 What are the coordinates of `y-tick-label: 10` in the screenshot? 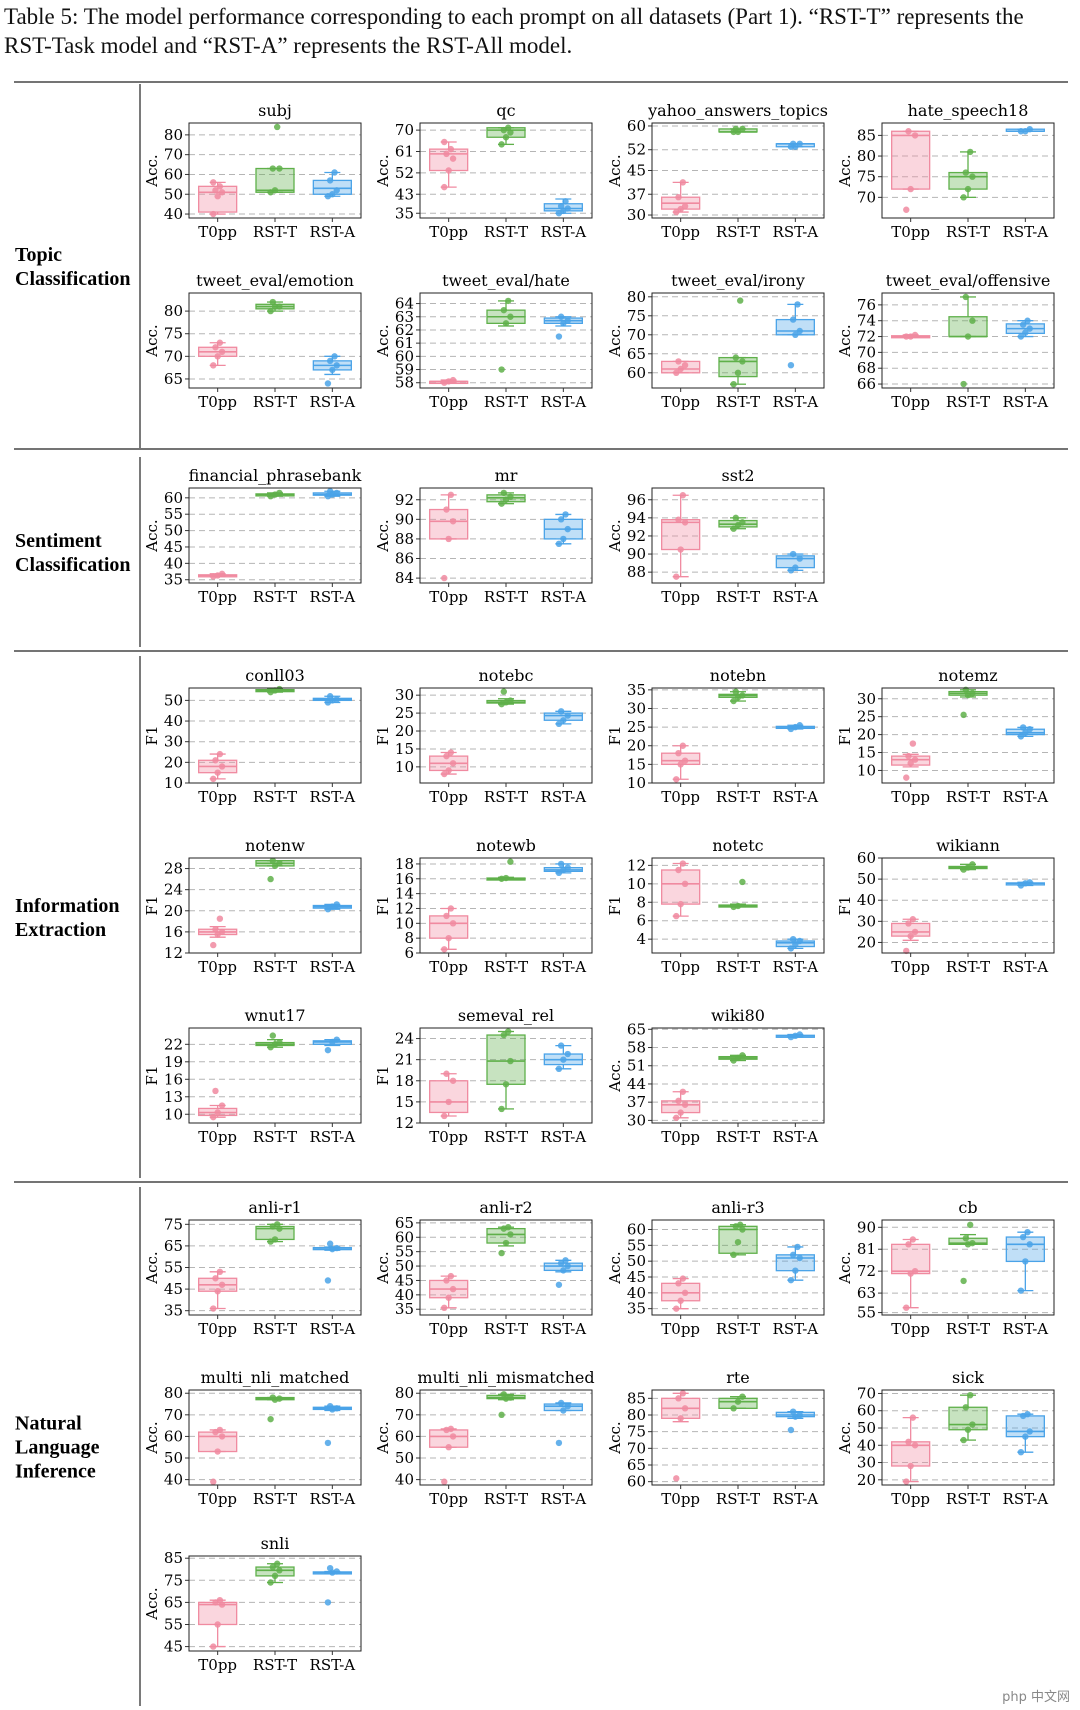 It's located at (173, 783).